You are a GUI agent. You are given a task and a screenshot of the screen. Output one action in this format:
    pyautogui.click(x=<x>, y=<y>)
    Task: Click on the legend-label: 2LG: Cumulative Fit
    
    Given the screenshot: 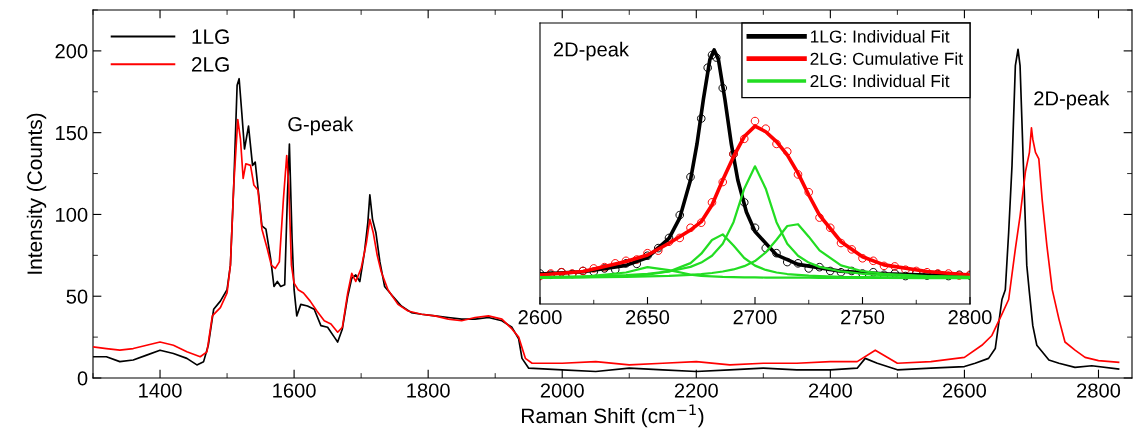 What is the action you would take?
    pyautogui.click(x=886, y=58)
    